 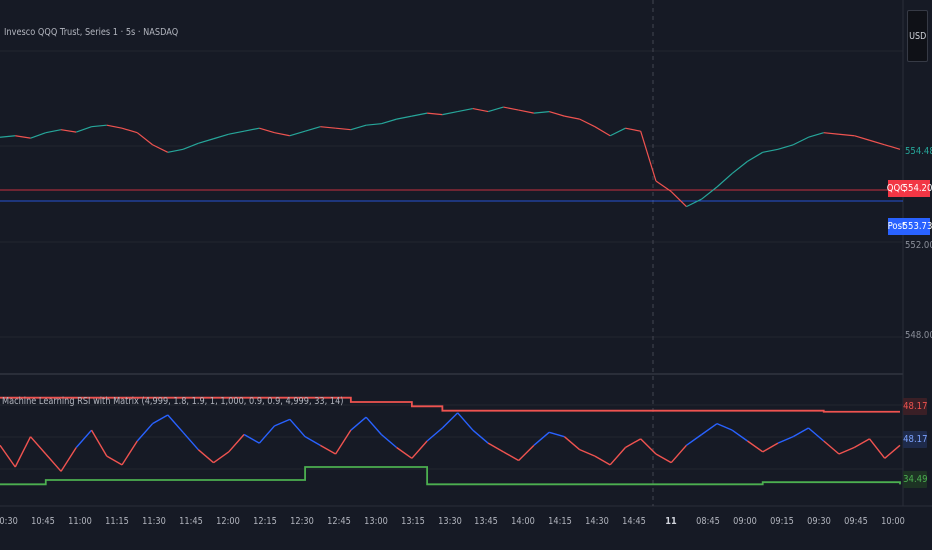 What do you see at coordinates (227, 521) in the screenshot?
I see `time-tick: 12:00` at bounding box center [227, 521].